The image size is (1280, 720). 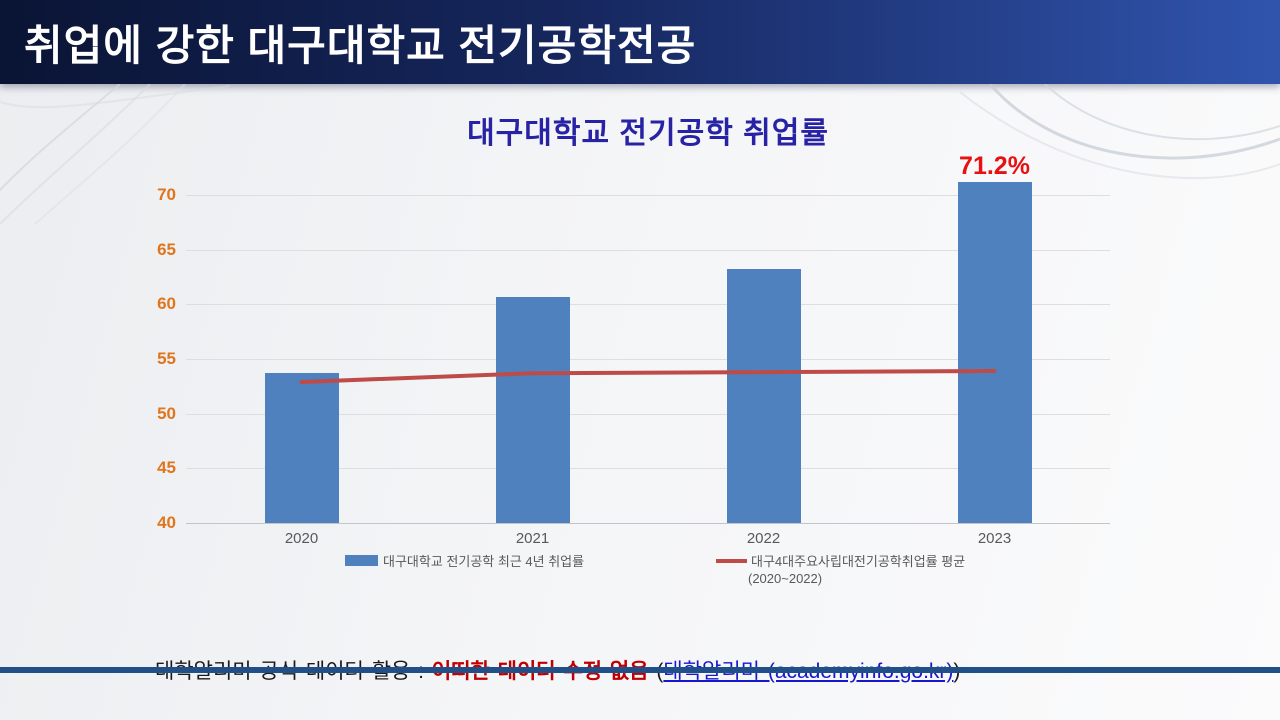 I want to click on line-series-swatch, so click(x=731, y=560).